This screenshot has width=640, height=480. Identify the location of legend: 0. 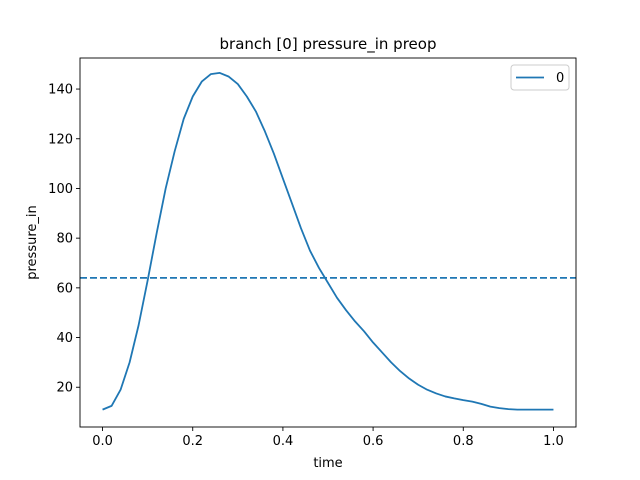
(540, 77).